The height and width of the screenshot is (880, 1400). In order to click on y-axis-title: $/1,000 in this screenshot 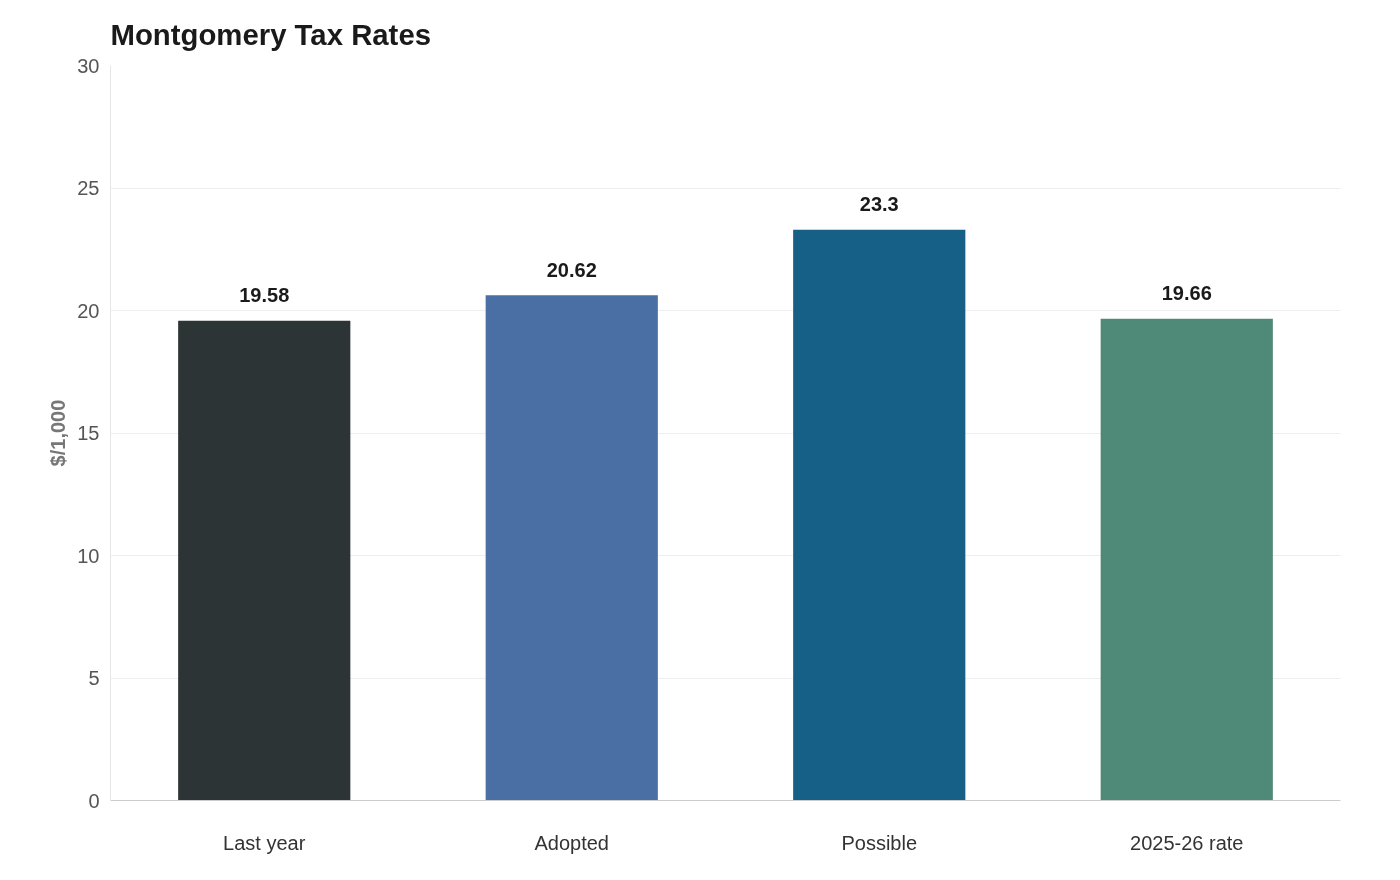, I will do `click(58, 433)`.